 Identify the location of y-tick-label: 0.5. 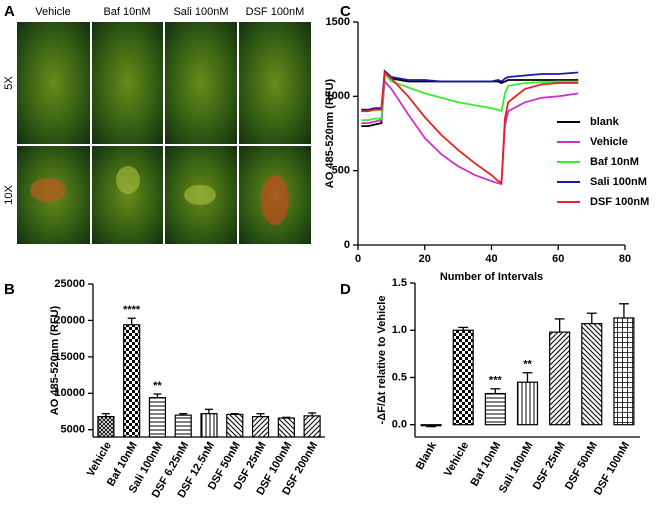
(399, 377).